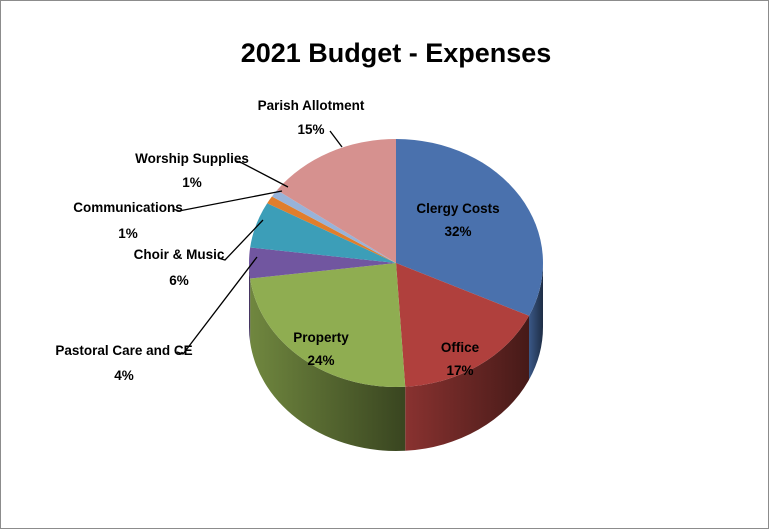 This screenshot has height=529, width=769. Describe the element at coordinates (179, 254) in the screenshot. I see `slice-name-label: Choir & Music` at that location.